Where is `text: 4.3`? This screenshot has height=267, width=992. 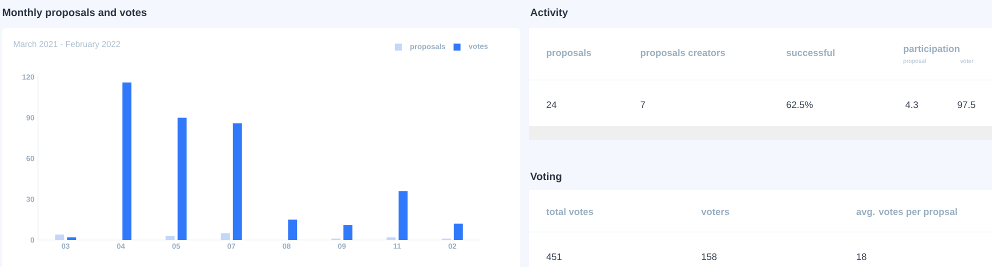 text: 4.3 is located at coordinates (911, 104).